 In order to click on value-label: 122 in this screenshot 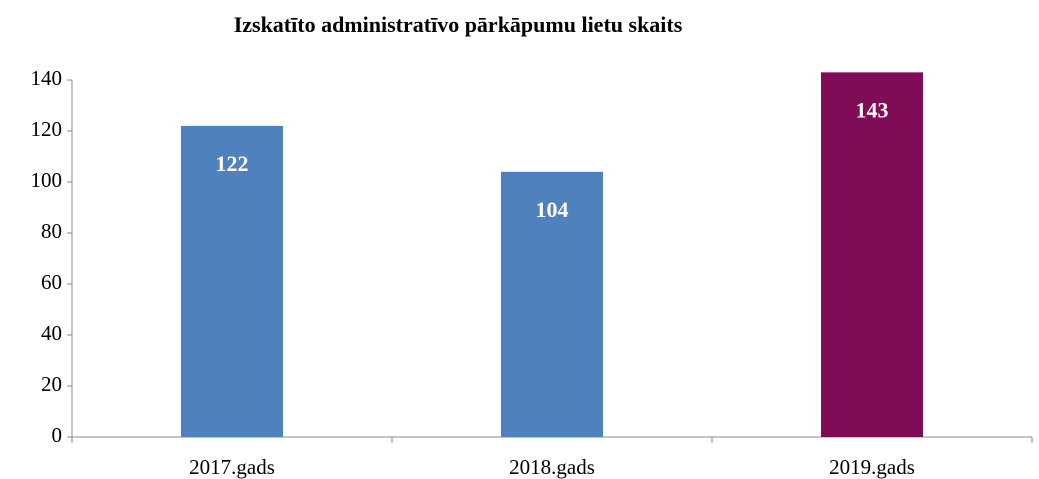, I will do `click(232, 163)`.